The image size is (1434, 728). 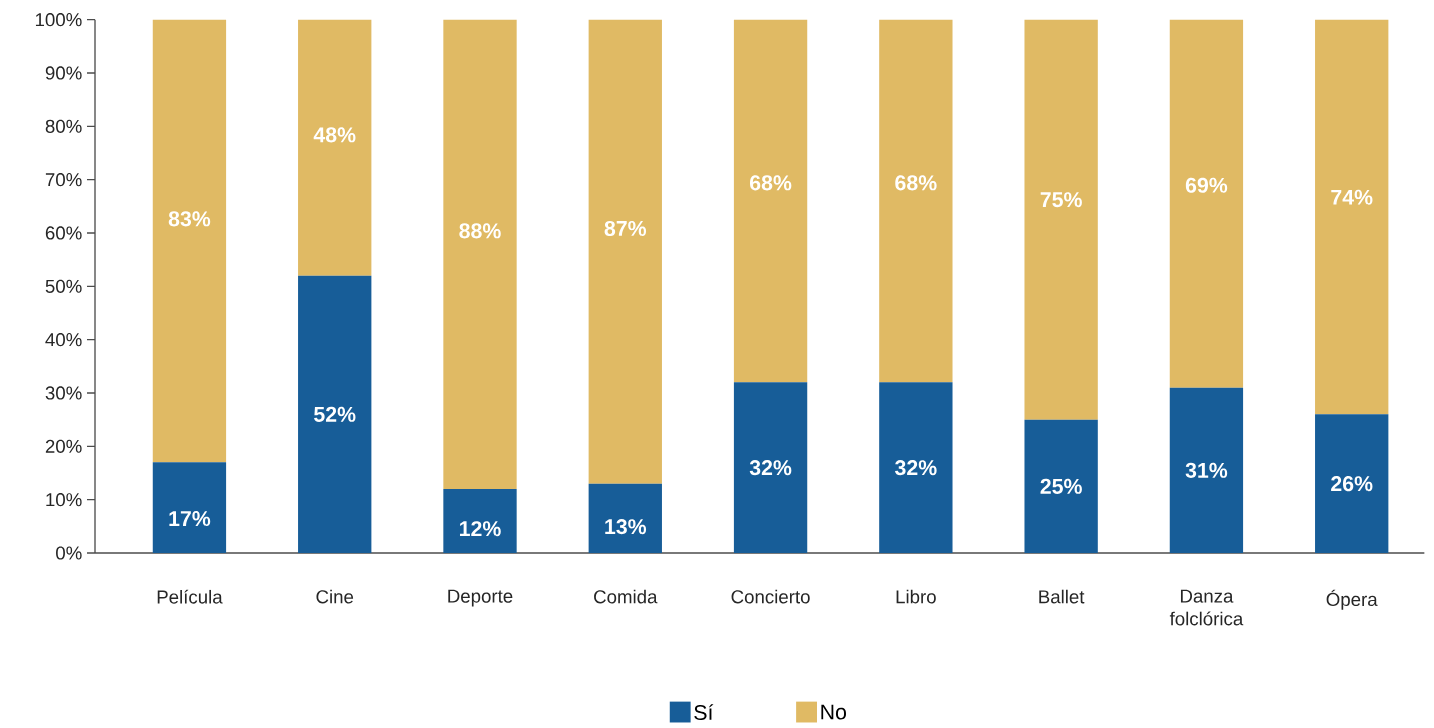 What do you see at coordinates (69, 553) in the screenshot?
I see `y-tick-label: 0%` at bounding box center [69, 553].